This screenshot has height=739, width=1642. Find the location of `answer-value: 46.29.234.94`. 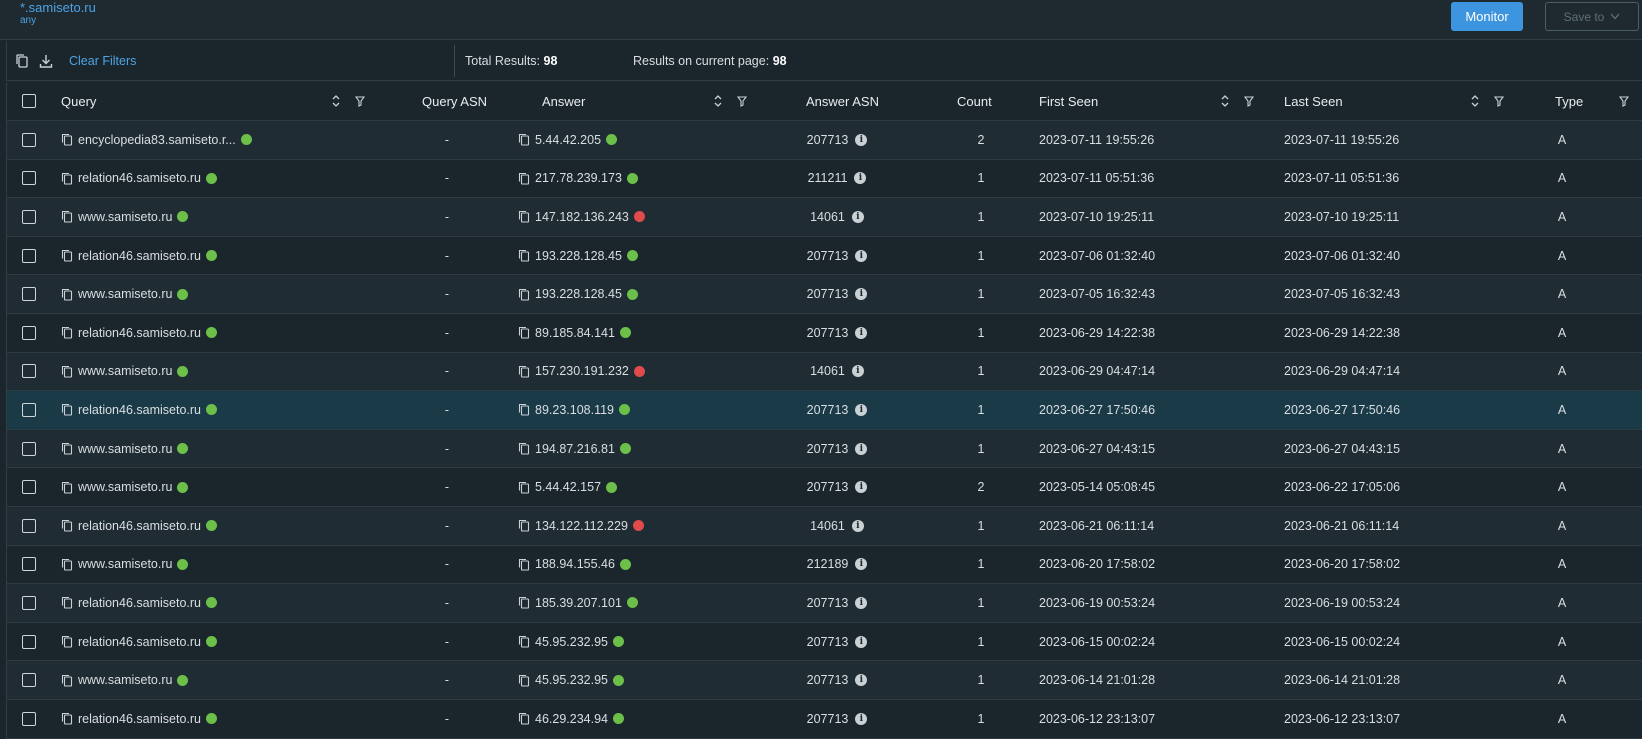

answer-value: 46.29.234.94 is located at coordinates (571, 718).